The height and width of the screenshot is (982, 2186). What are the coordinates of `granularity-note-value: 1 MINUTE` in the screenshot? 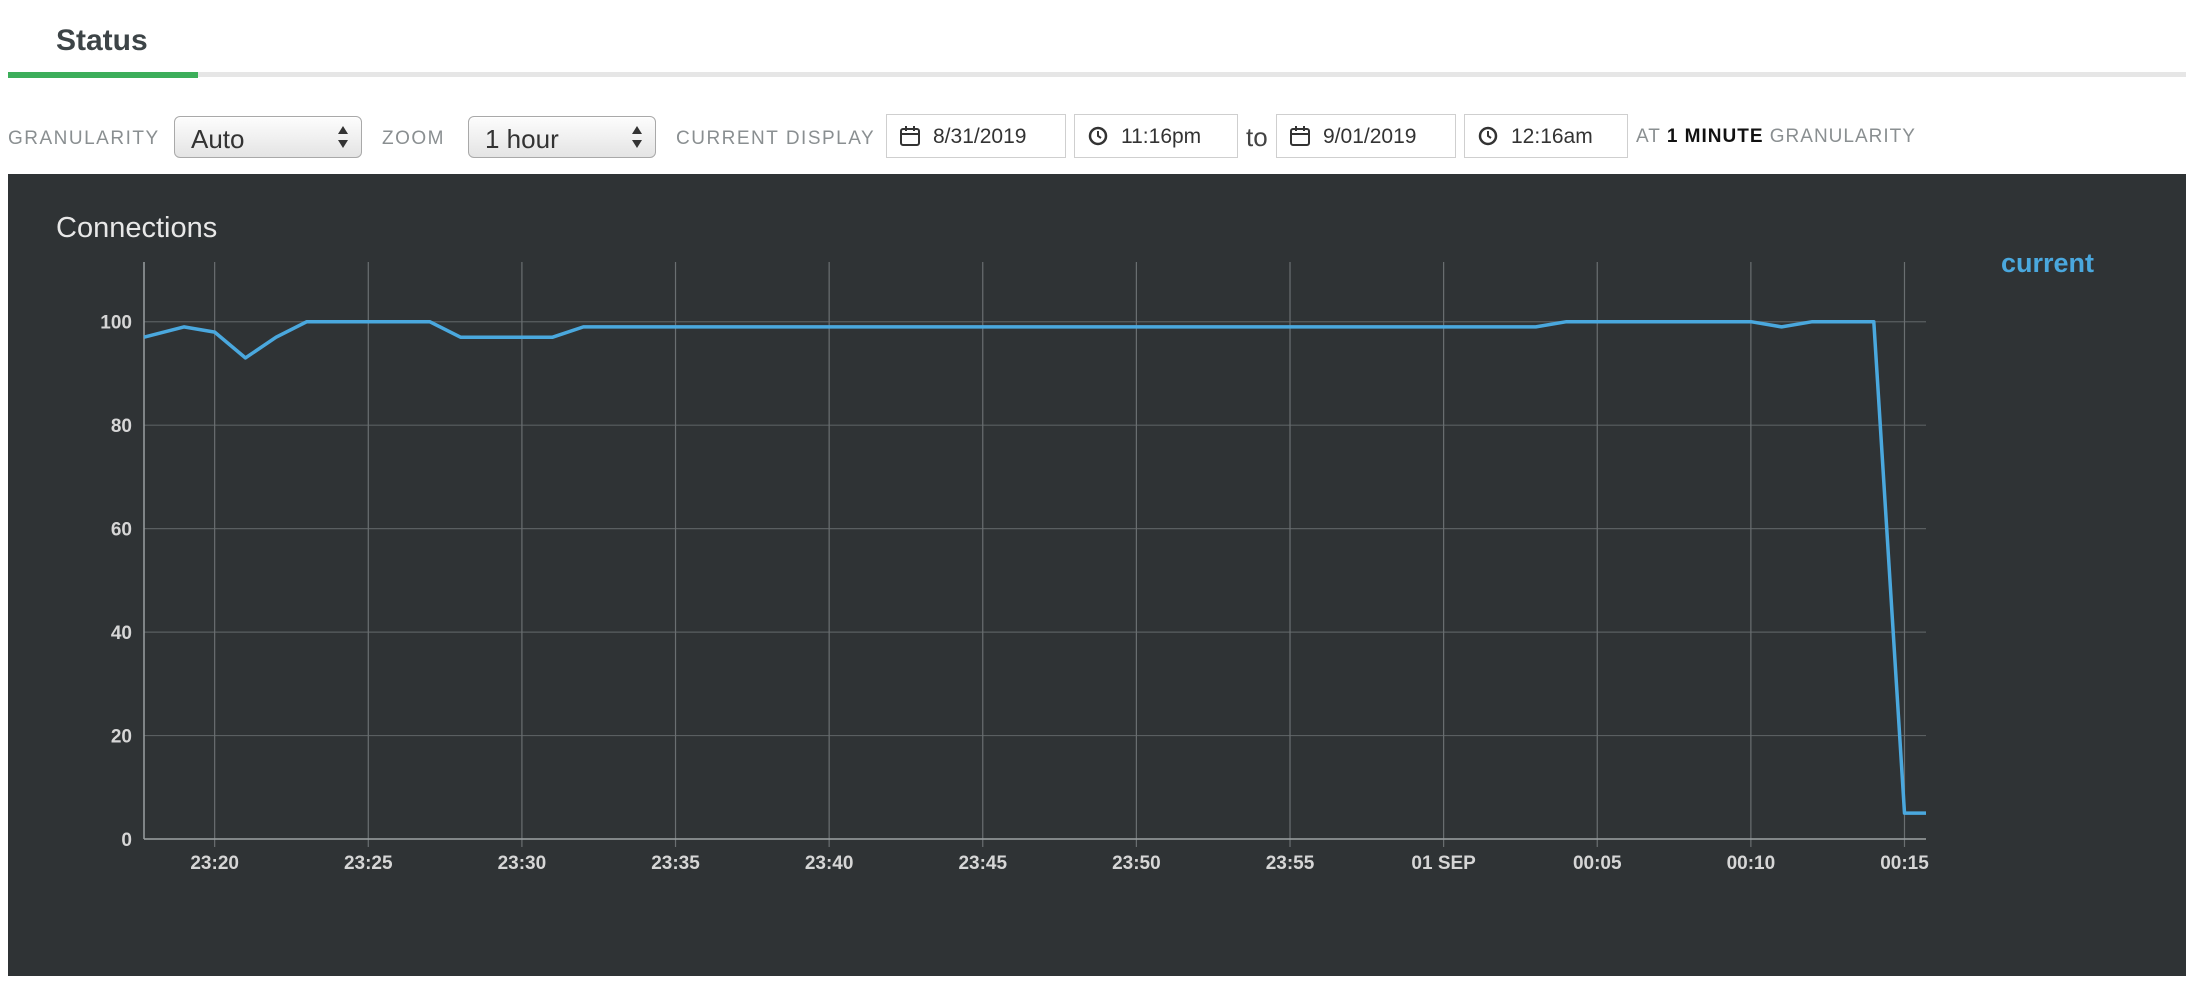 It's located at (1715, 136).